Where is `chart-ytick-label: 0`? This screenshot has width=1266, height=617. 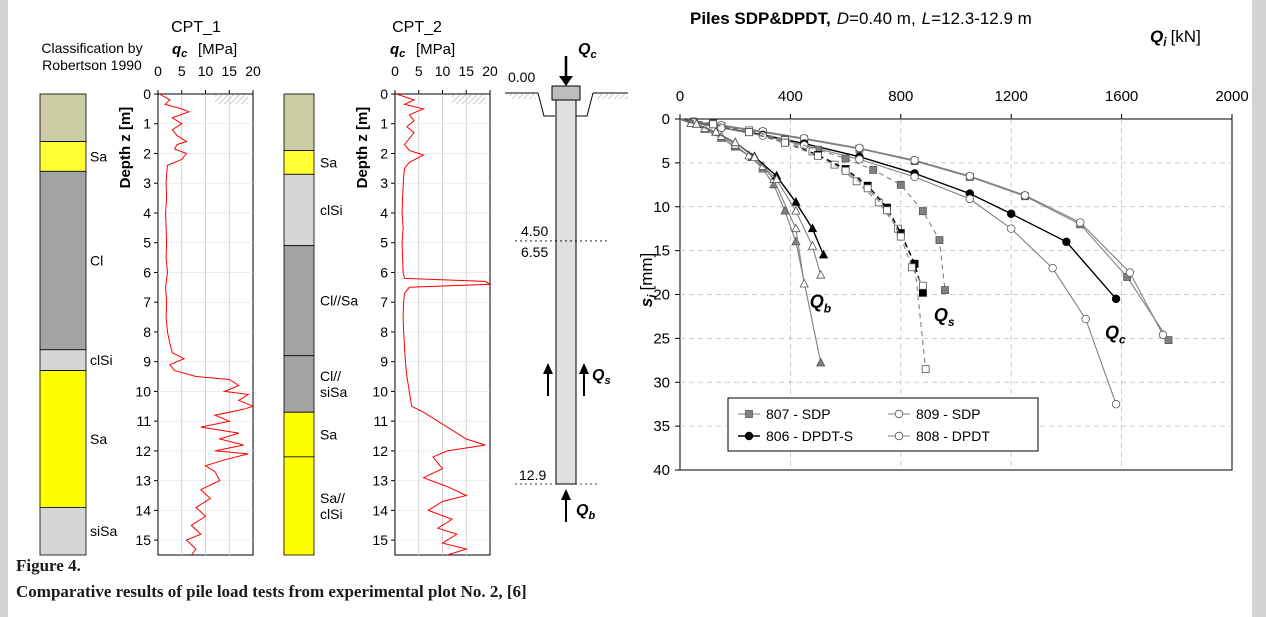
chart-ytick-label: 0 is located at coordinates (666, 119).